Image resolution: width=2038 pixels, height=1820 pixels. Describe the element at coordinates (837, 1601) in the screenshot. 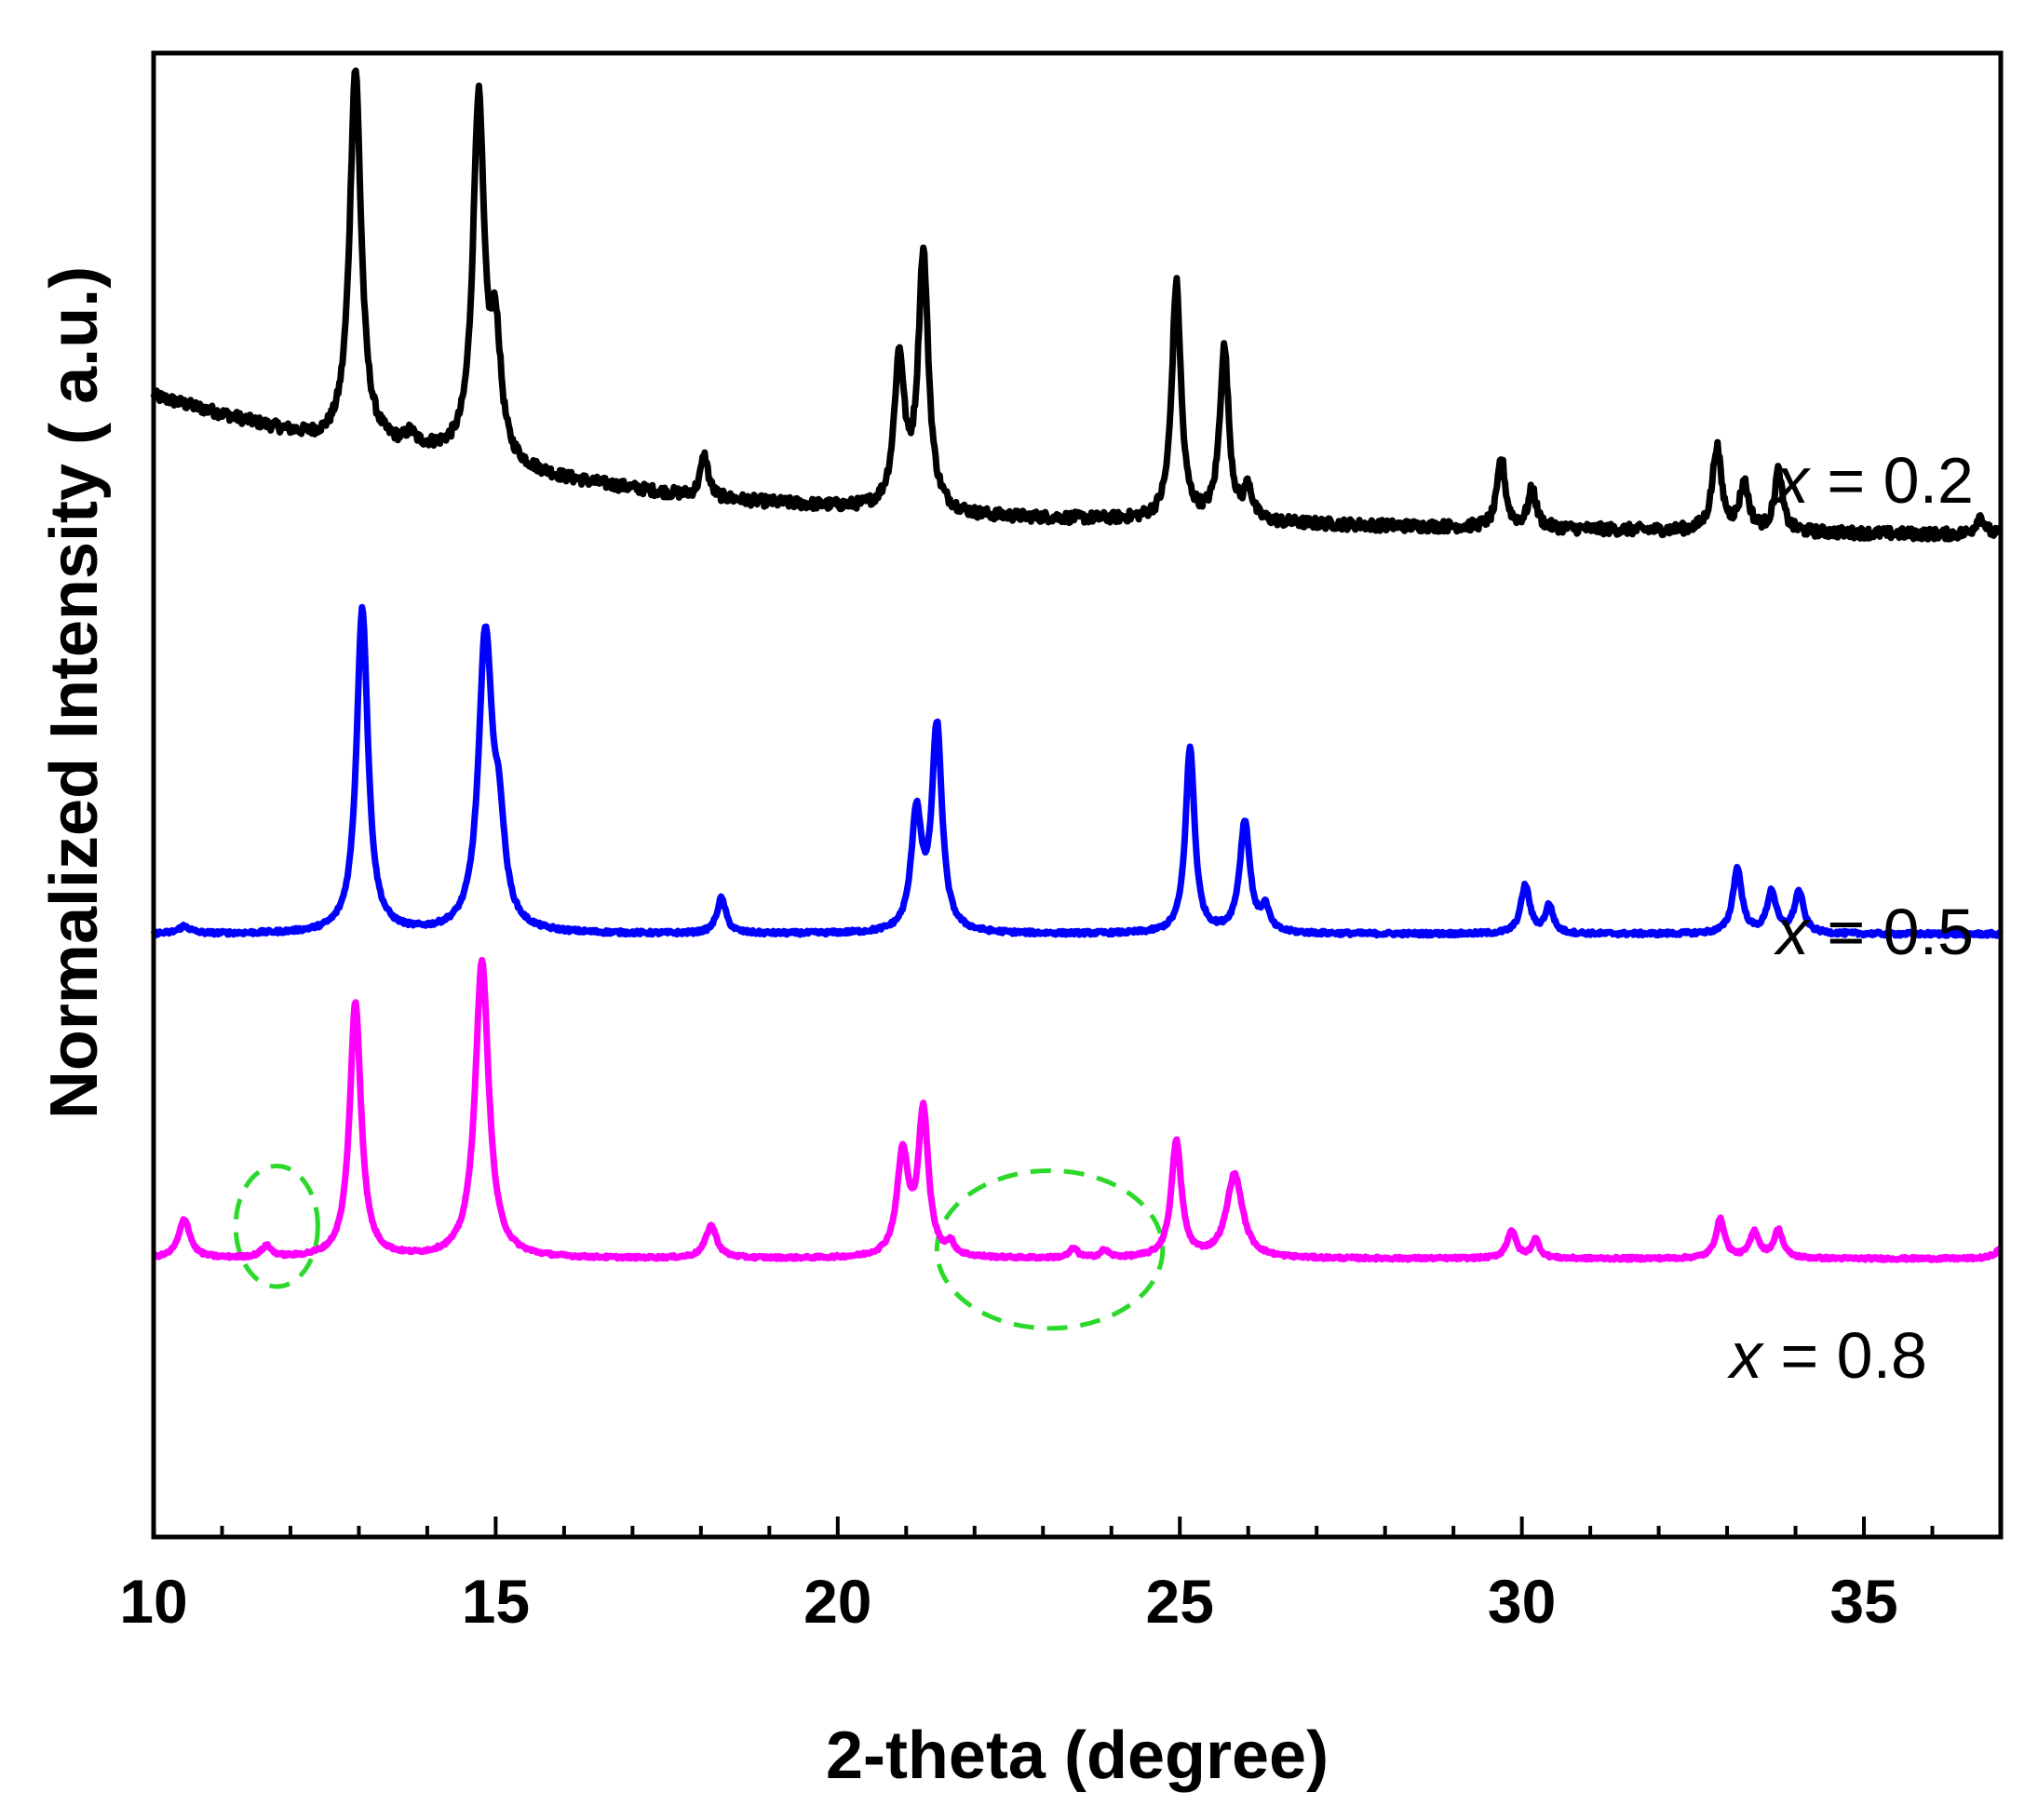

I see `x-tick-label: 20` at that location.